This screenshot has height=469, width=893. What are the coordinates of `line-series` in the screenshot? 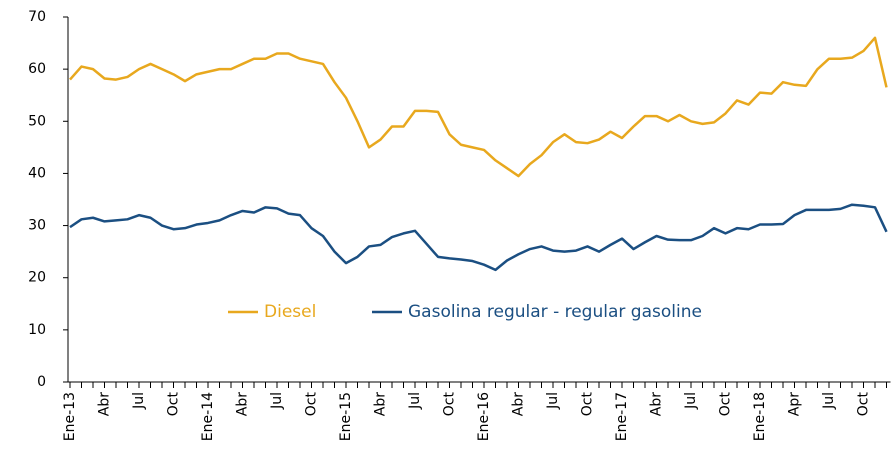 It's located at (478, 237).